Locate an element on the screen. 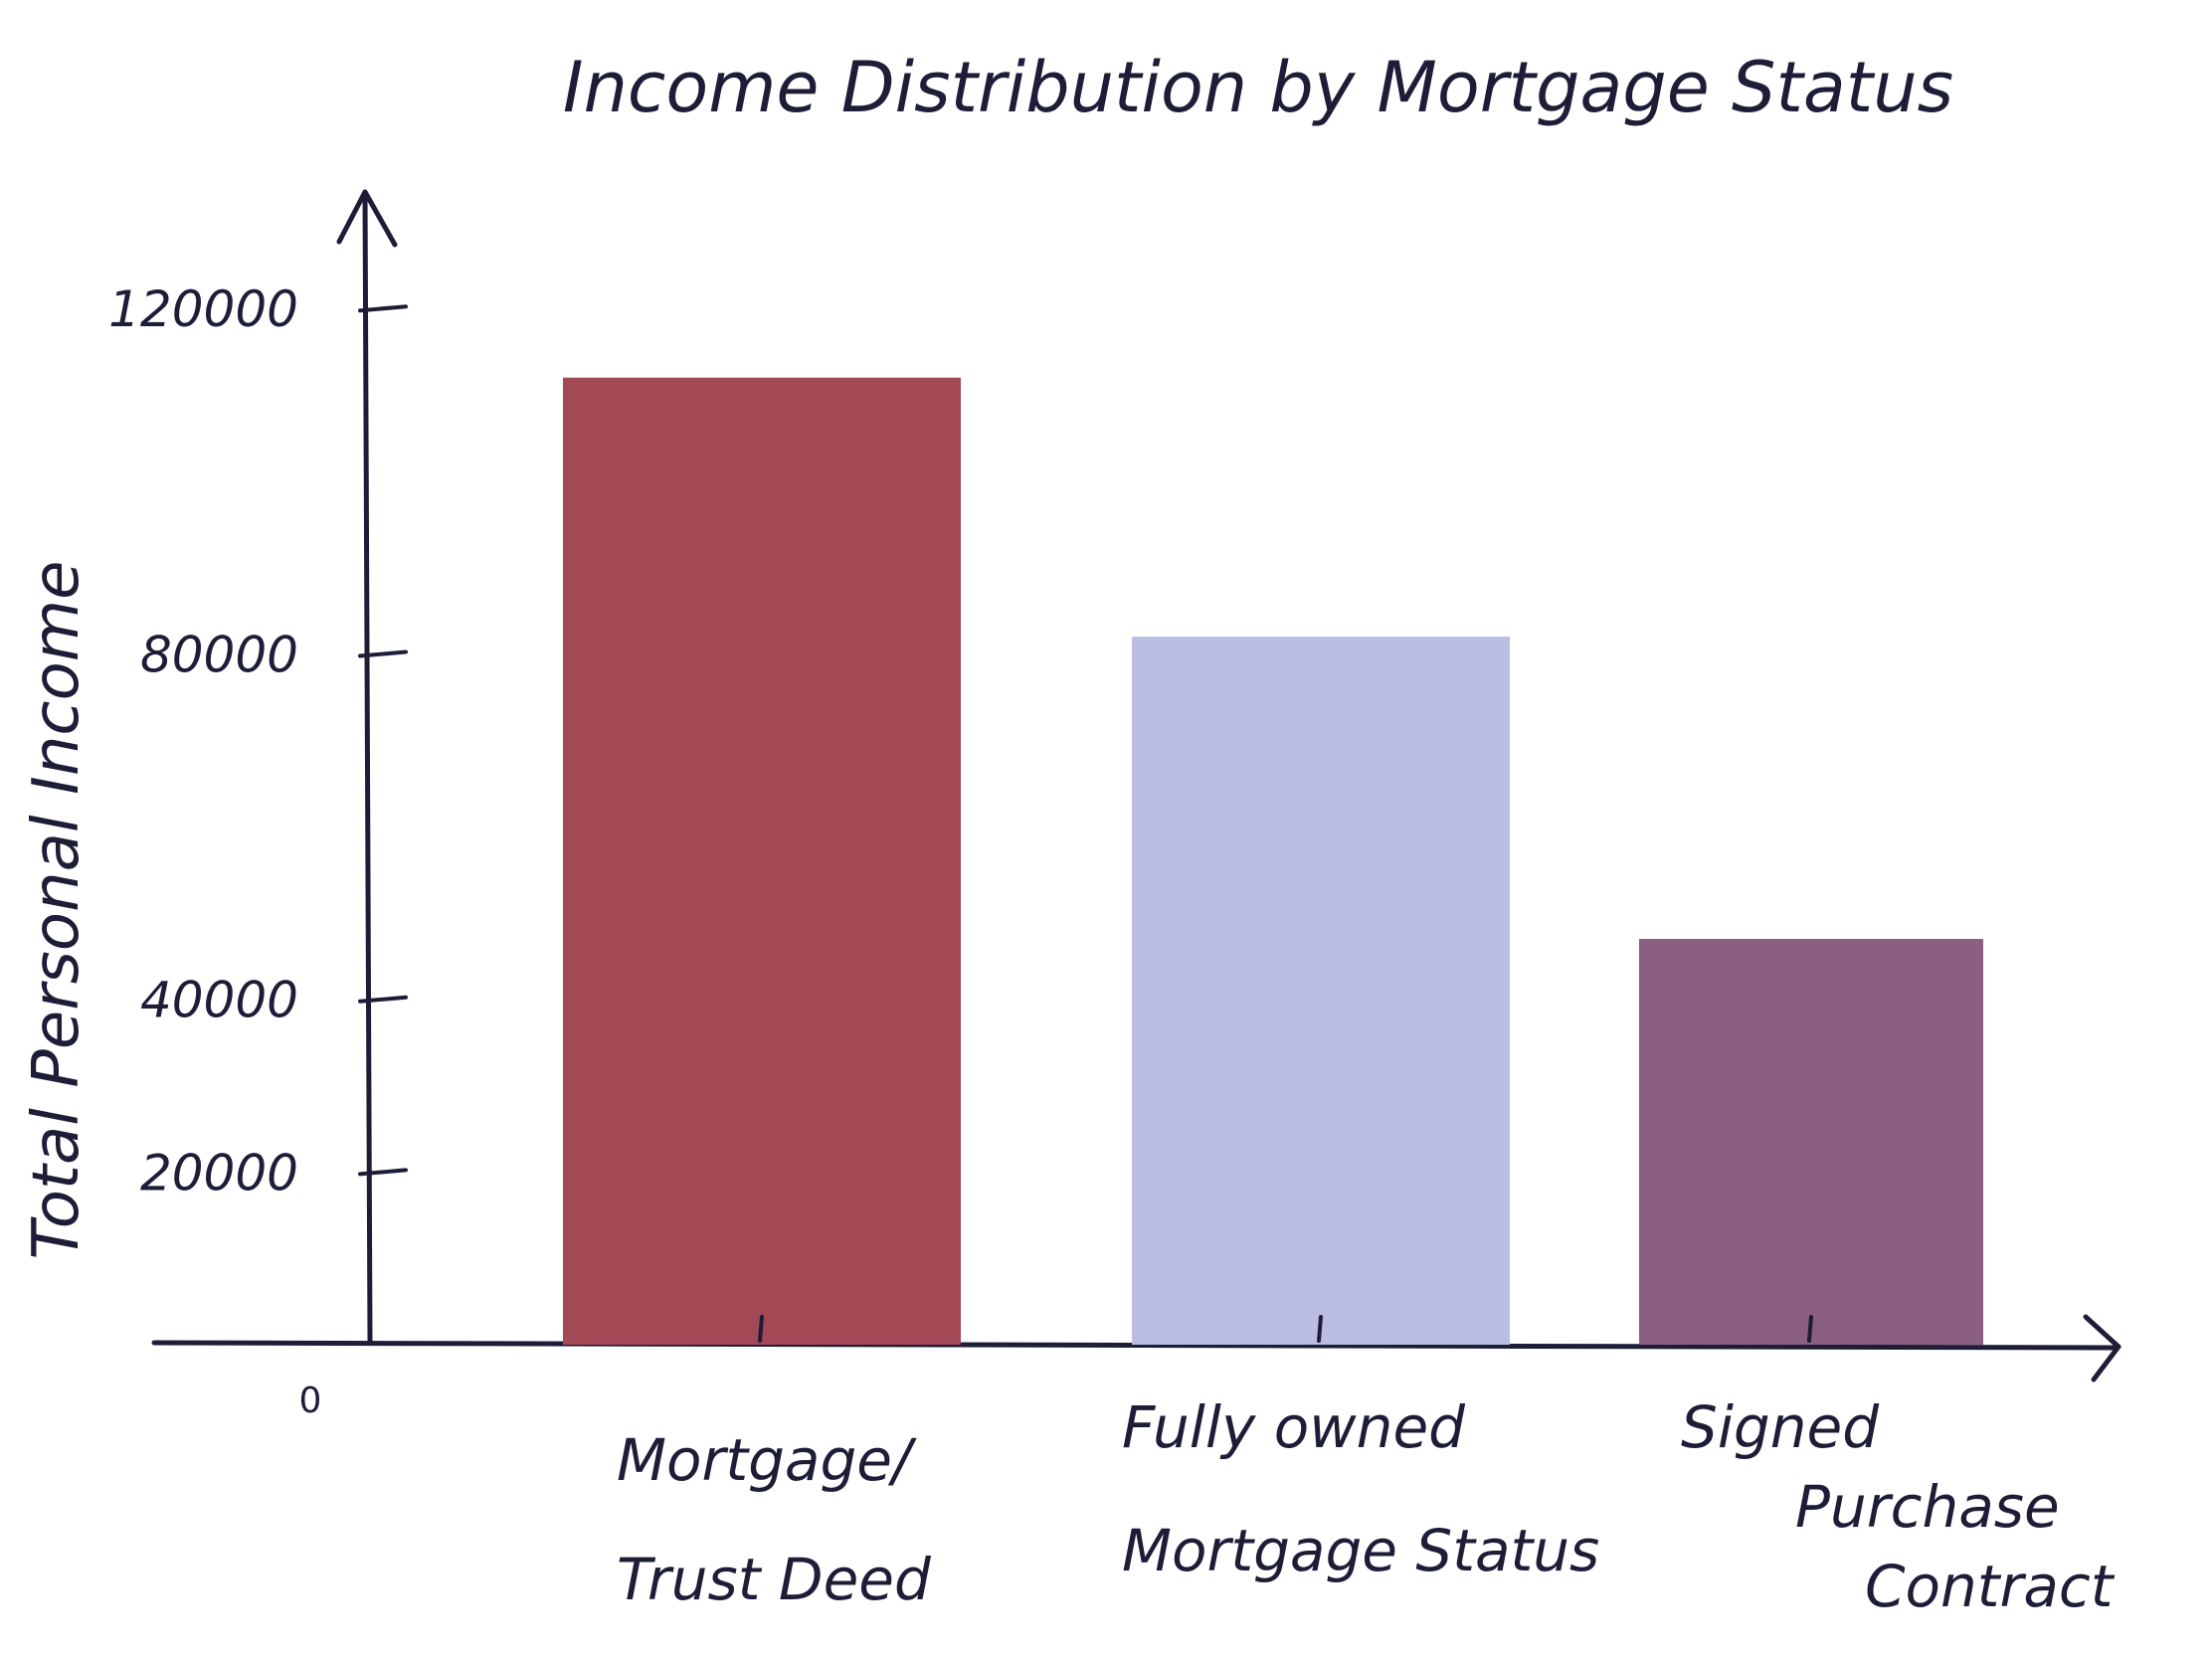 This screenshot has width=2212, height=1659. y-axis-label: Total Personal Income is located at coordinates (56, 910).